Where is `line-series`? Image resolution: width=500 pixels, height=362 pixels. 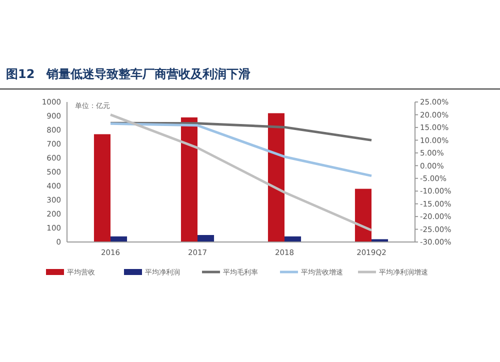 line-series is located at coordinates (241, 150).